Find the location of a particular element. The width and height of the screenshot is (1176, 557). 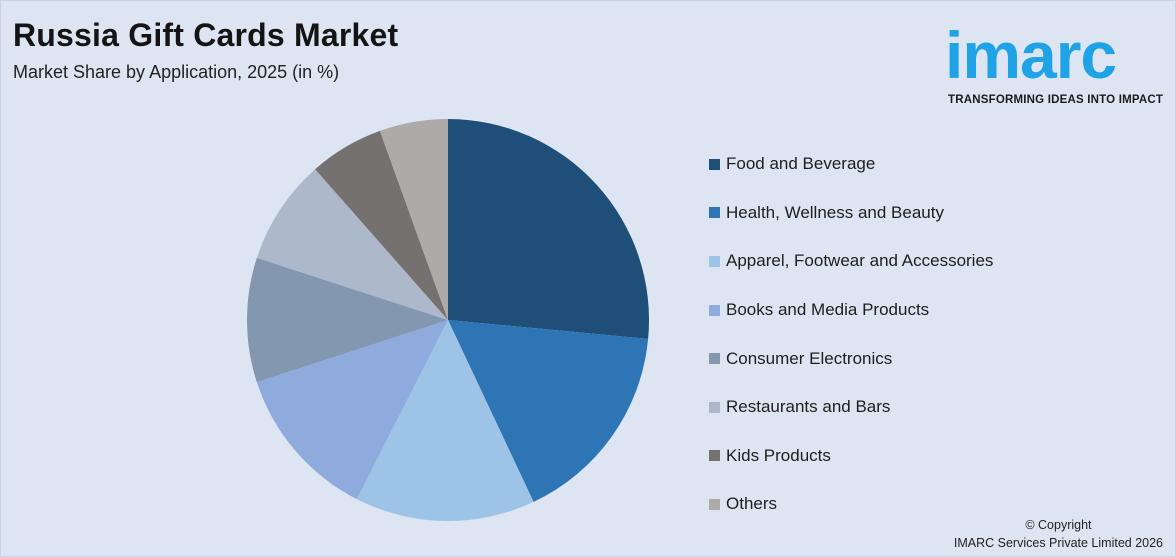

logo-wordmark: imarc is located at coordinates (1031, 55).